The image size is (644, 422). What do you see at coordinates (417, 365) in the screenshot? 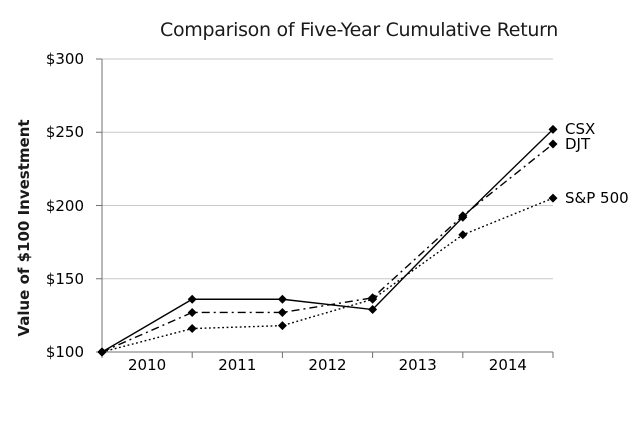
I see `x-tick-label: 2013` at bounding box center [417, 365].